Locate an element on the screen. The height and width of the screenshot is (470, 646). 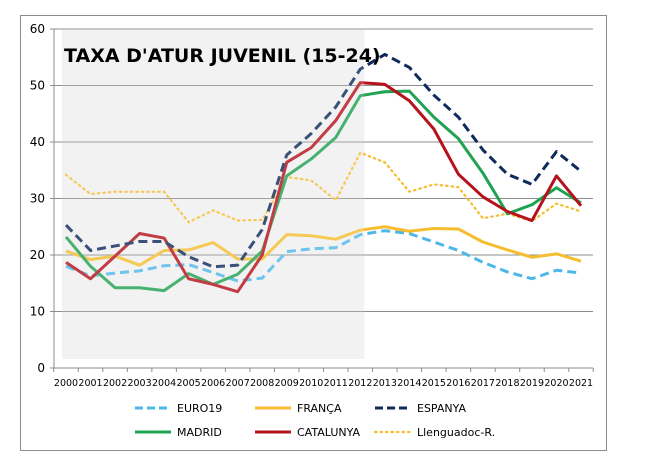
x-tick-label: 2008 is located at coordinates (262, 383).